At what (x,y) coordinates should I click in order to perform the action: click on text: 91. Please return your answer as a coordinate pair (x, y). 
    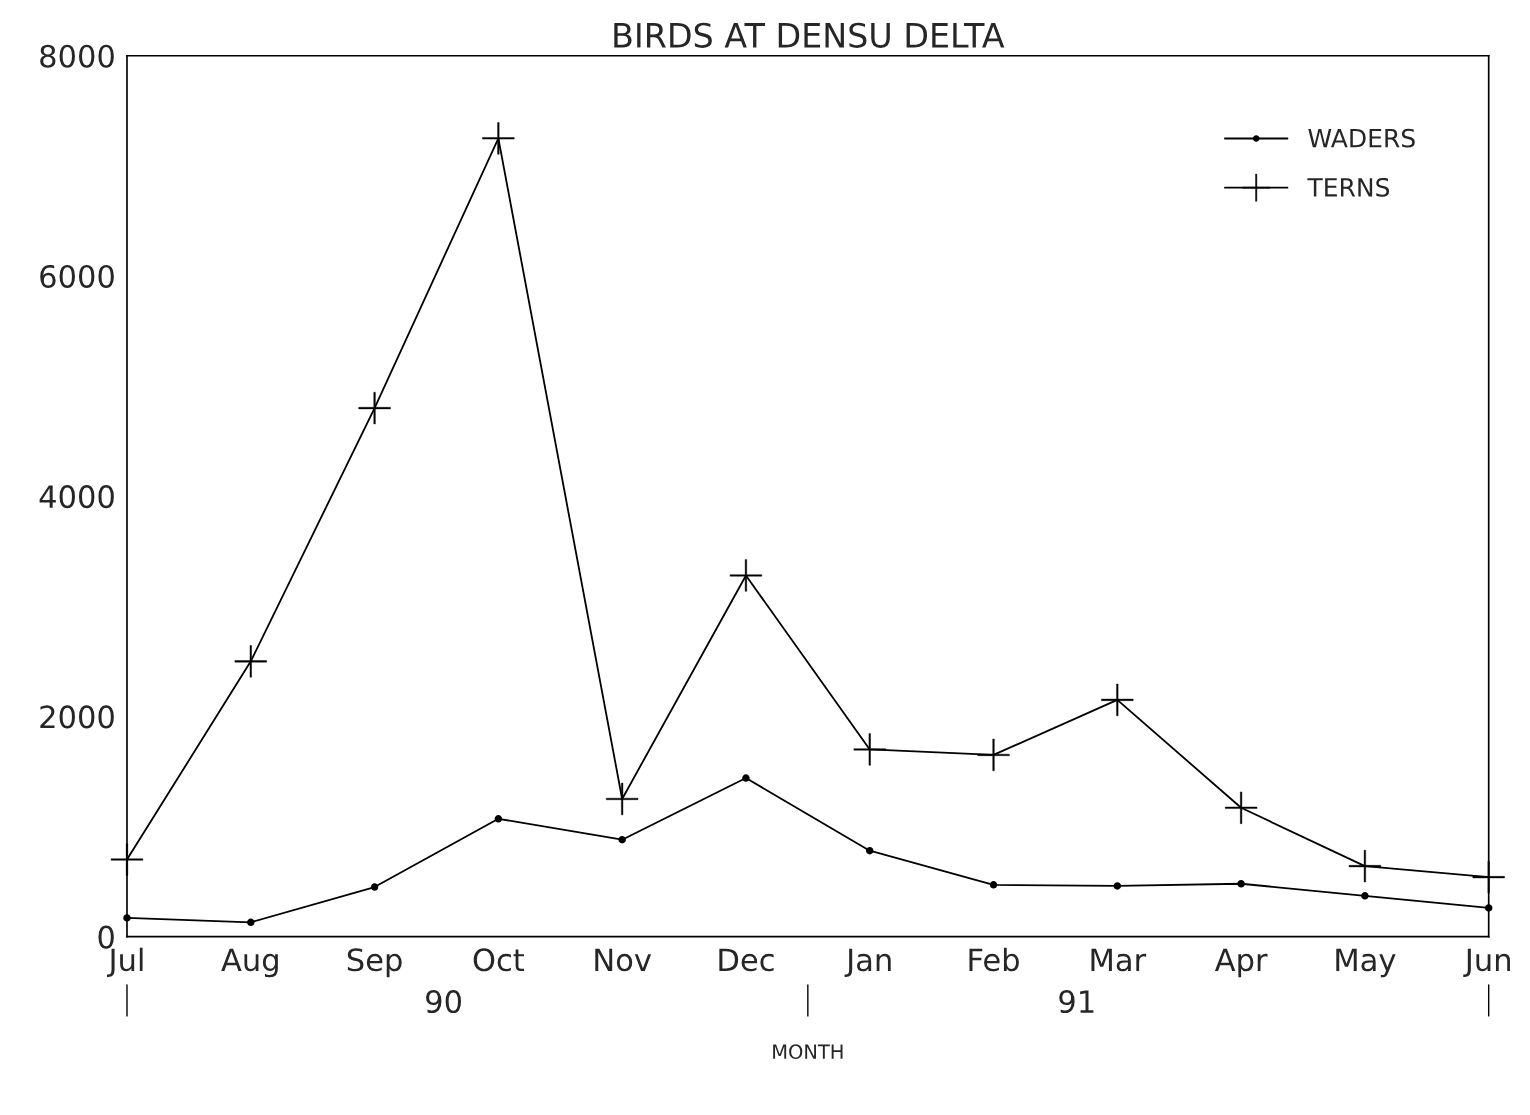
    Looking at the image, I should click on (1076, 1001).